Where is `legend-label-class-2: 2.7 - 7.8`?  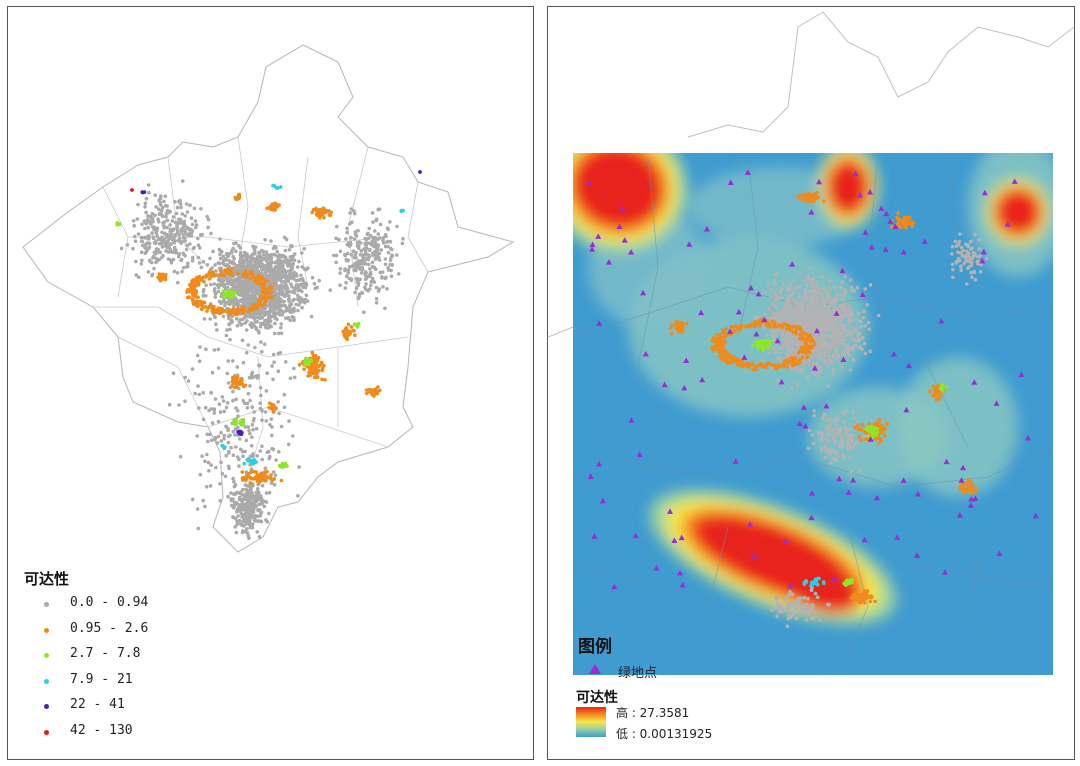 legend-label-class-2: 2.7 - 7.8 is located at coordinates (105, 653).